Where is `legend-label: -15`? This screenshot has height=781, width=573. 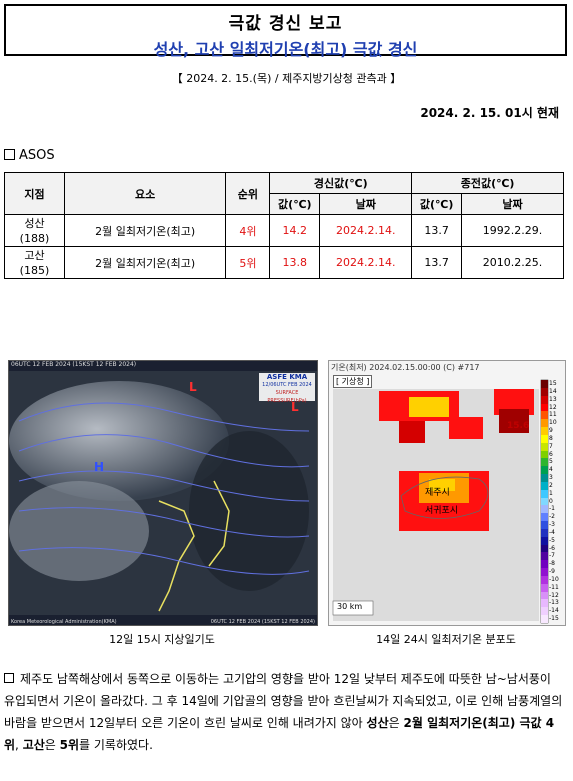 legend-label: -15 is located at coordinates (554, 619).